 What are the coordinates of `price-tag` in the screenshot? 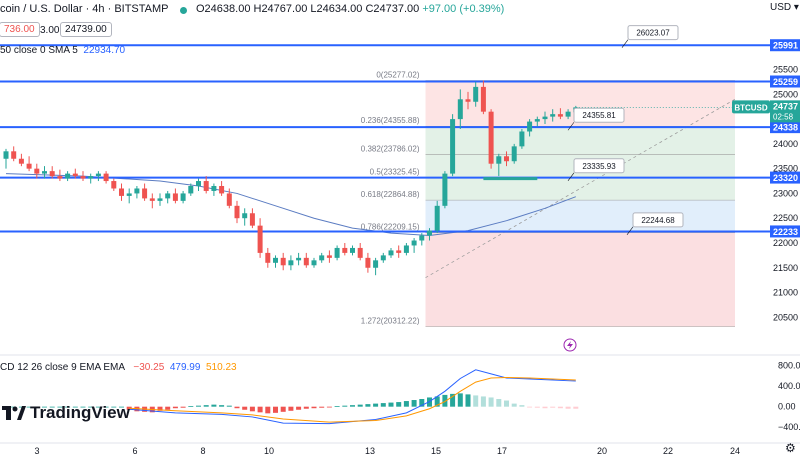 It's located at (785, 111).